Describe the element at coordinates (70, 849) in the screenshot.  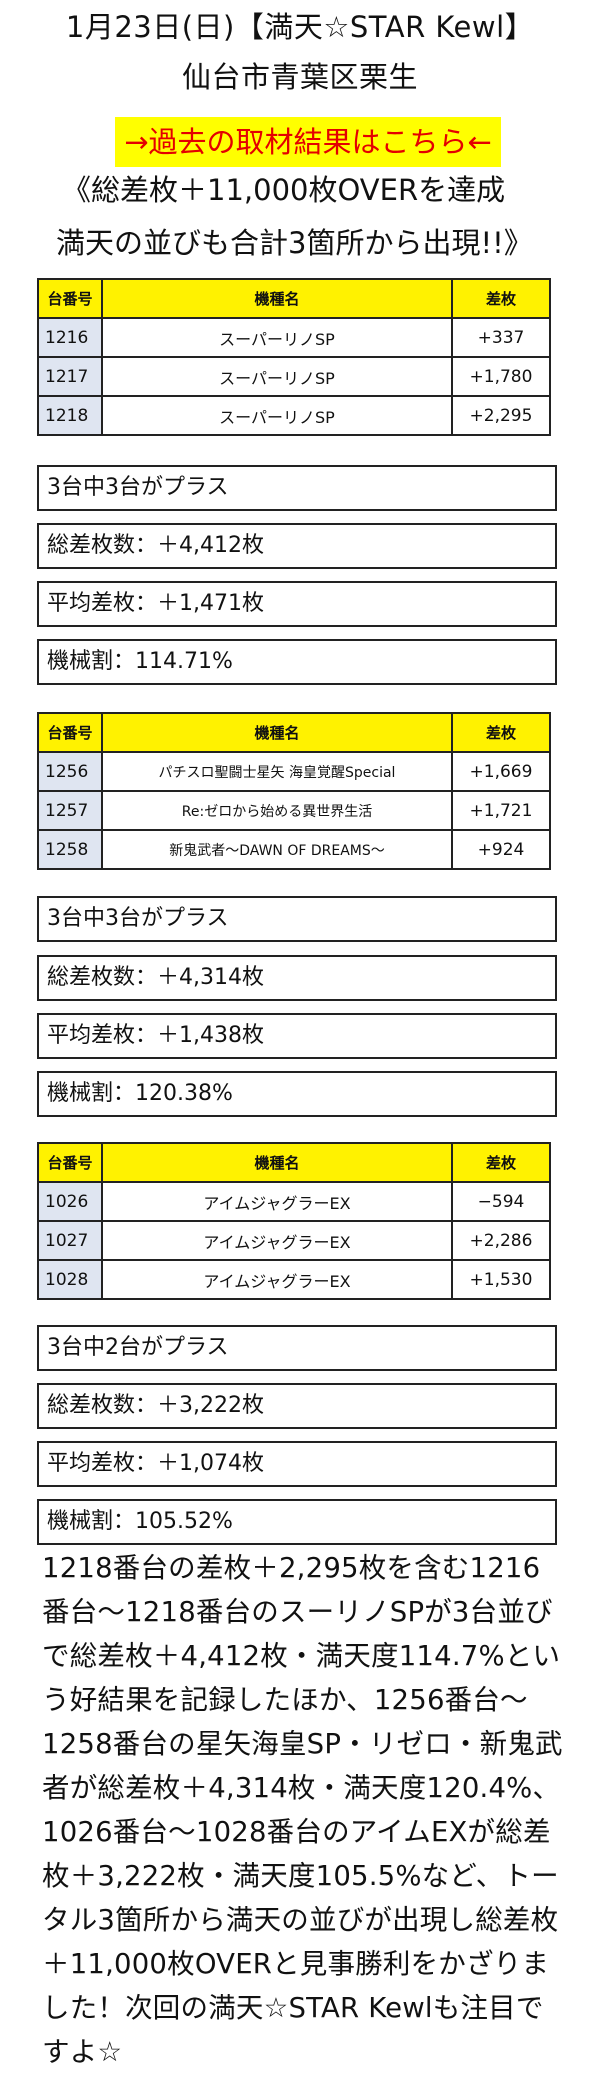
I see `machine-number: 1258` at that location.